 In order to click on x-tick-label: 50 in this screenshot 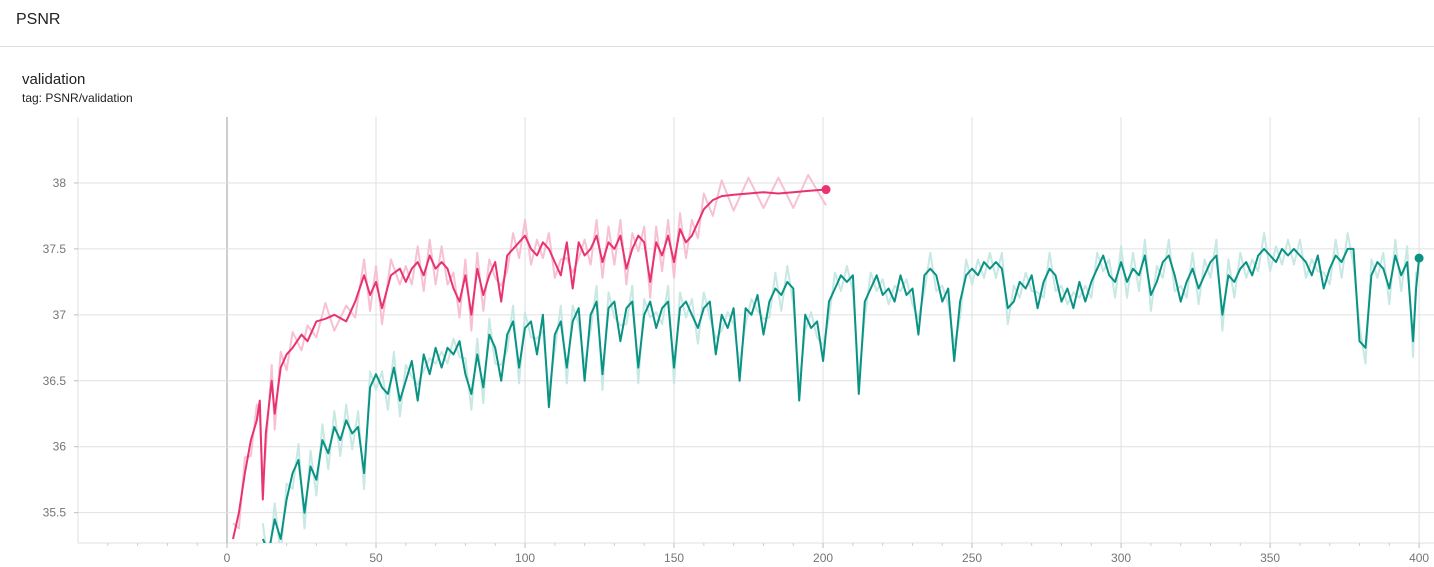, I will do `click(376, 558)`.